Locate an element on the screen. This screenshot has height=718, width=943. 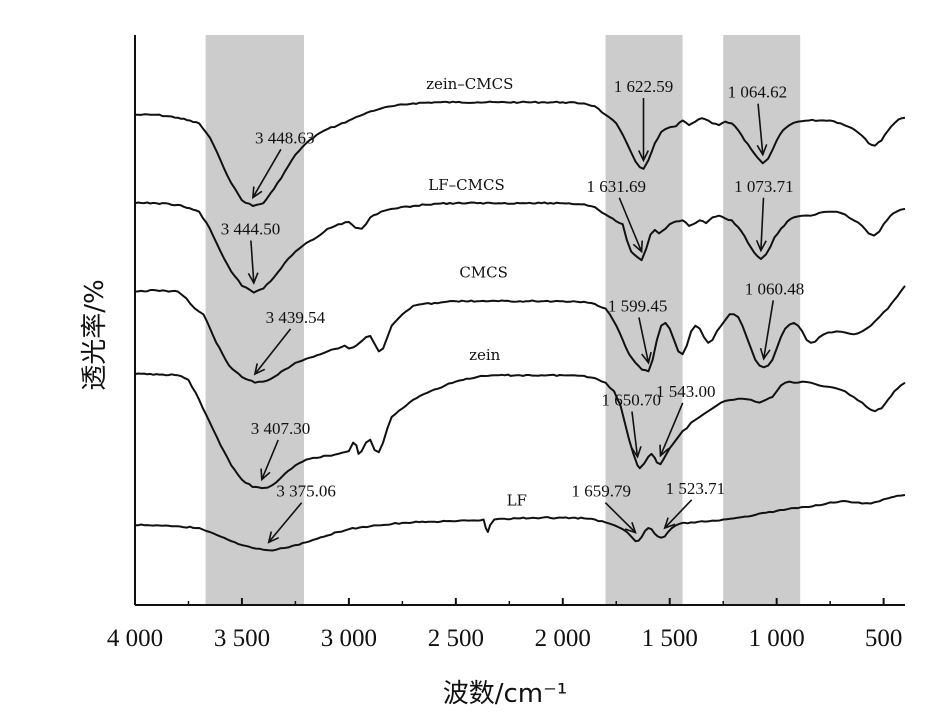
series-label-lf-cmcs: LF–CMCS is located at coordinates (466, 185).